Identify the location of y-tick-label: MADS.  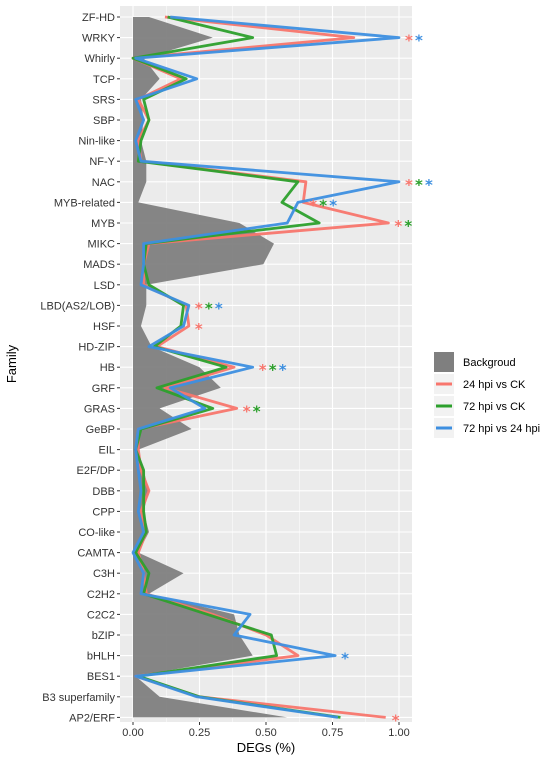
(99, 265).